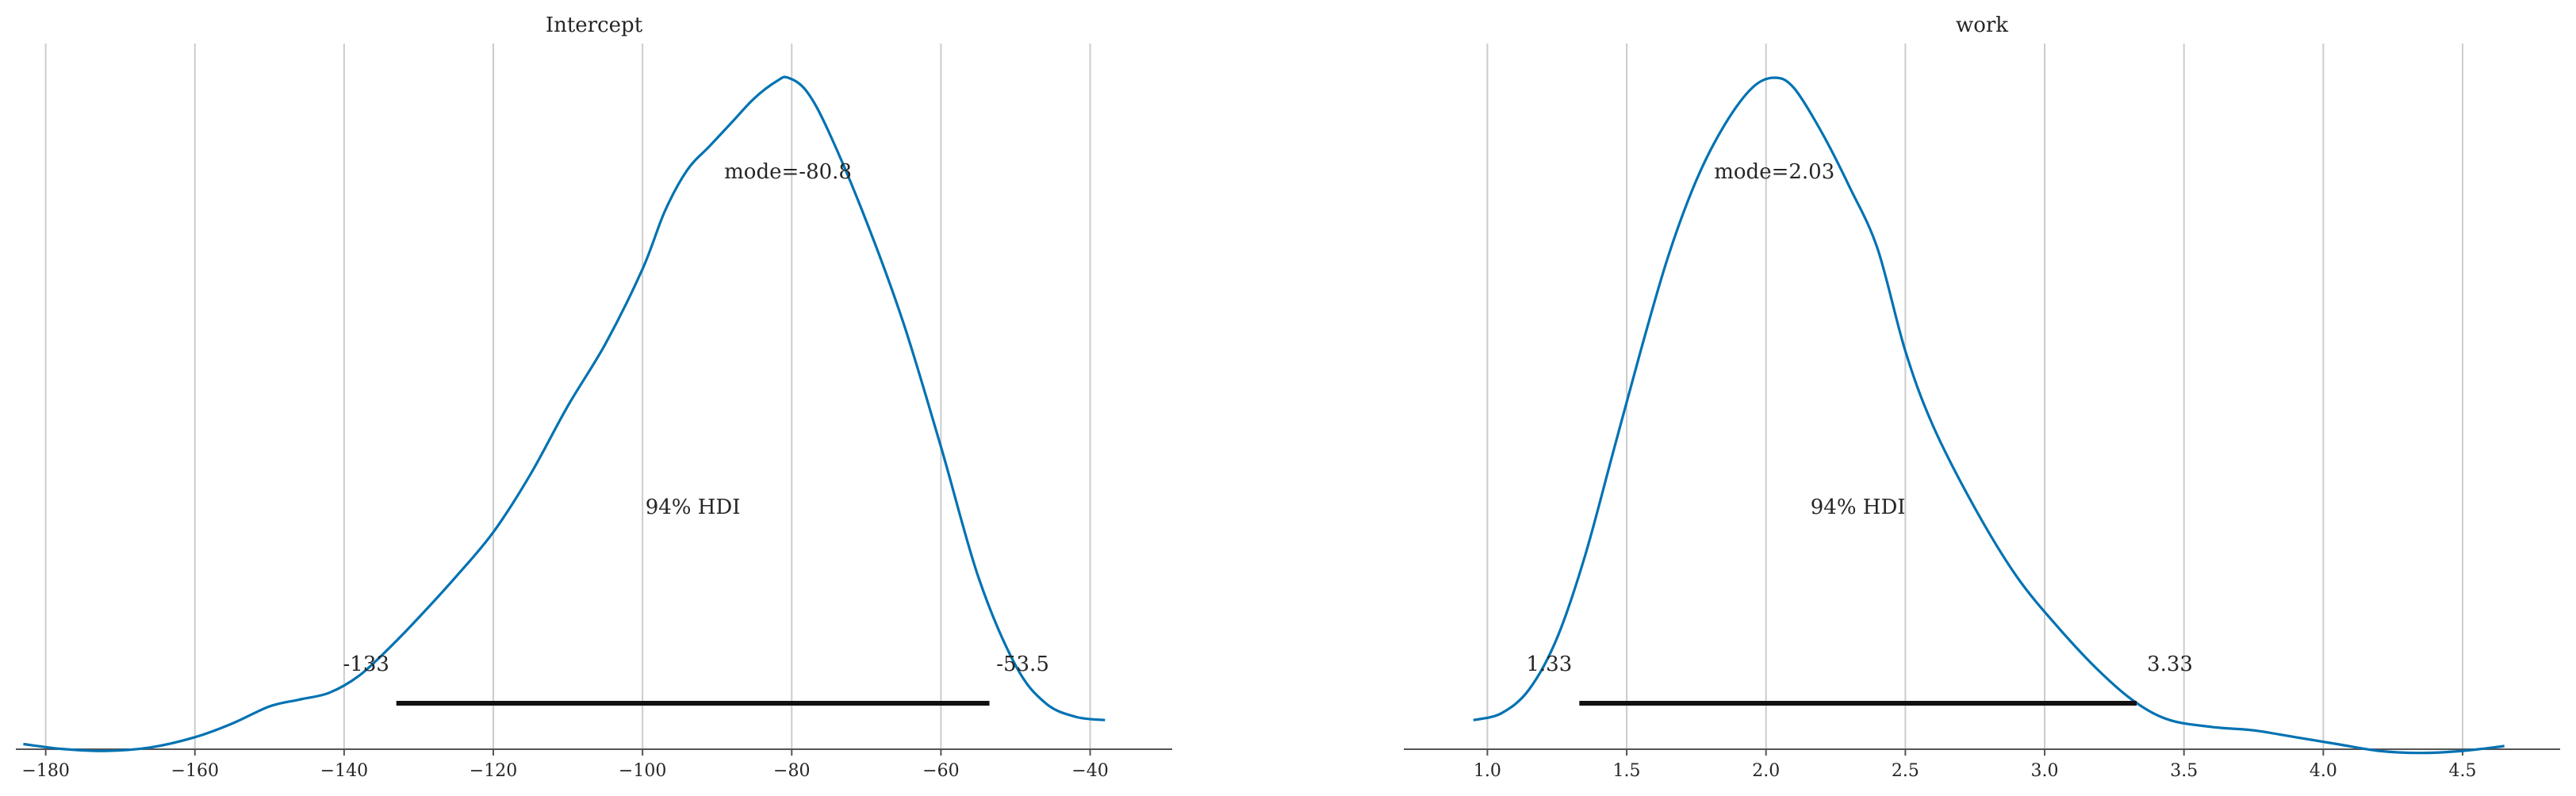 Image resolution: width=2576 pixels, height=796 pixels. Describe the element at coordinates (791, 771) in the screenshot. I see `intercept-x-tick-label: −80` at that location.